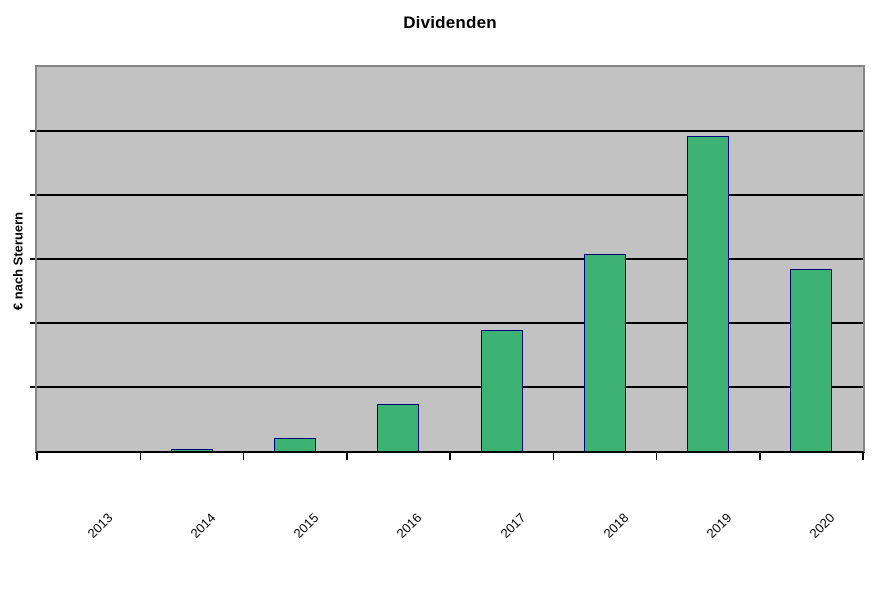 This screenshot has height=589, width=880. I want to click on x-tick-label-2015: 2015, so click(306, 526).